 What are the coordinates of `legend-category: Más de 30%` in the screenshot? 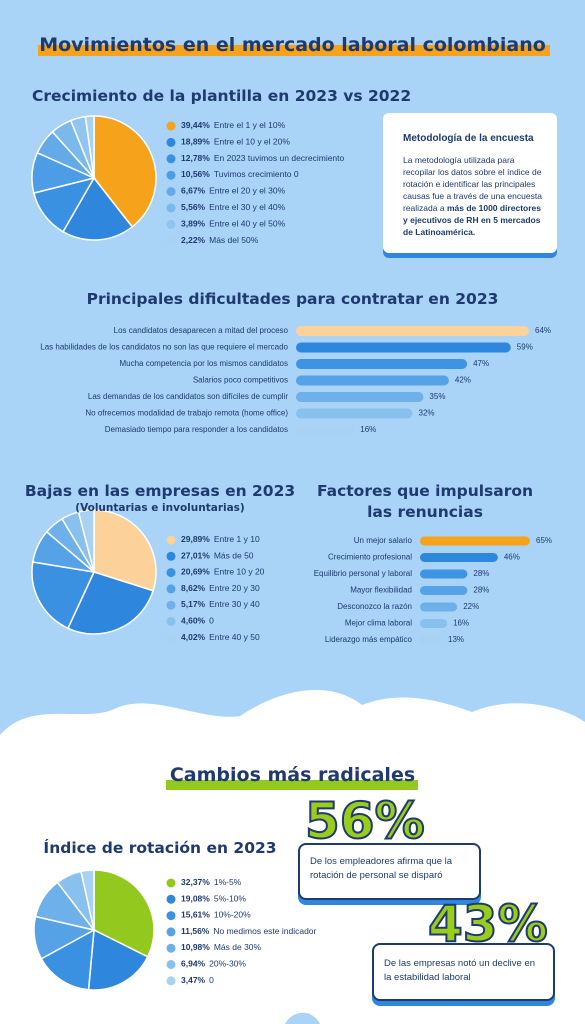 It's located at (238, 947).